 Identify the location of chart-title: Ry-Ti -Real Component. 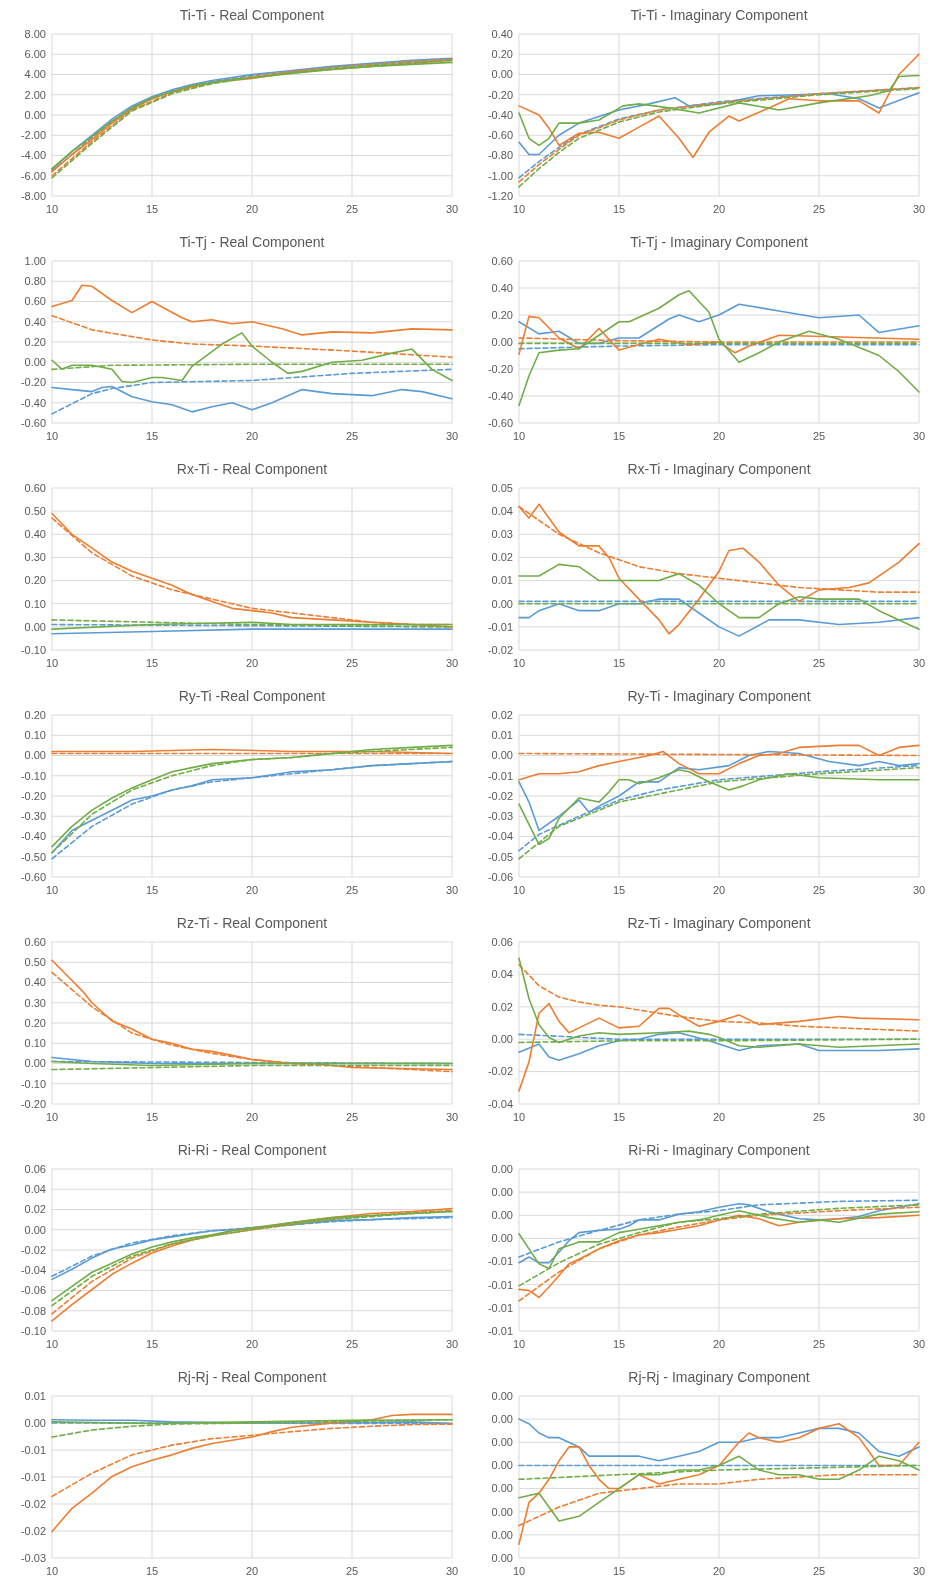
(252, 696).